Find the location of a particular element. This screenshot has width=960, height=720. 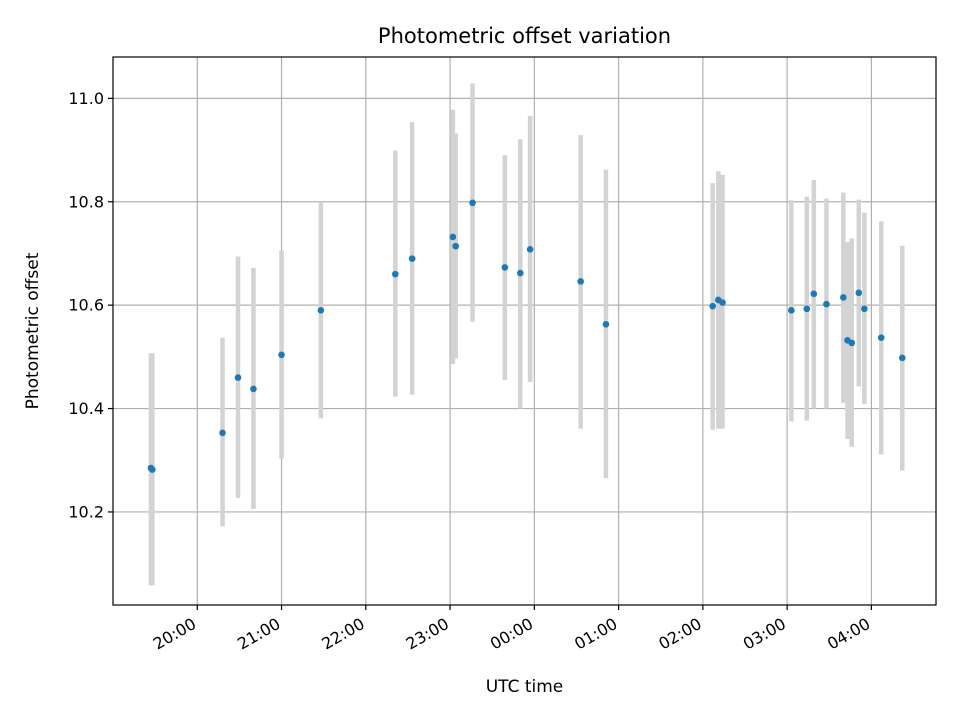

x-axis-label: UTC time is located at coordinates (525, 687).